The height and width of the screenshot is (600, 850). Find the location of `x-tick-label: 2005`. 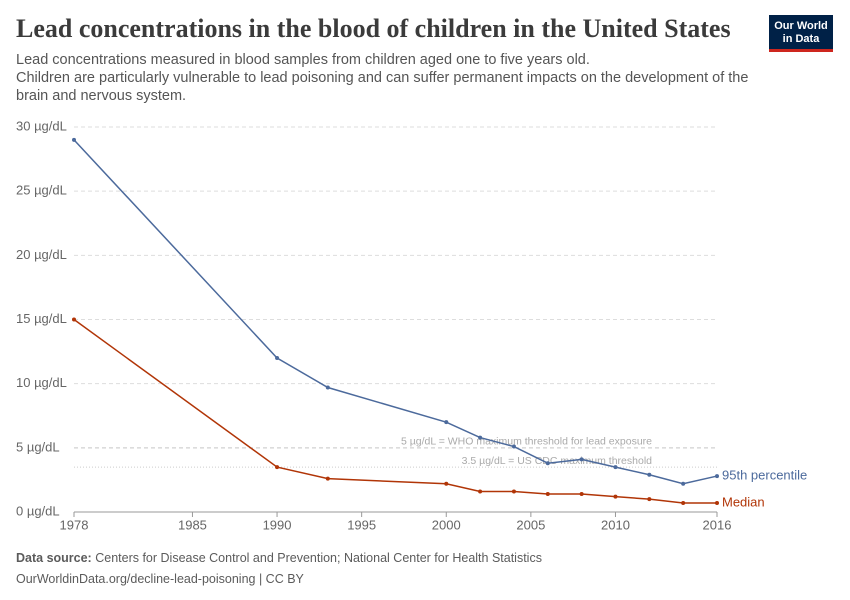

x-tick-label: 2005 is located at coordinates (530, 524).